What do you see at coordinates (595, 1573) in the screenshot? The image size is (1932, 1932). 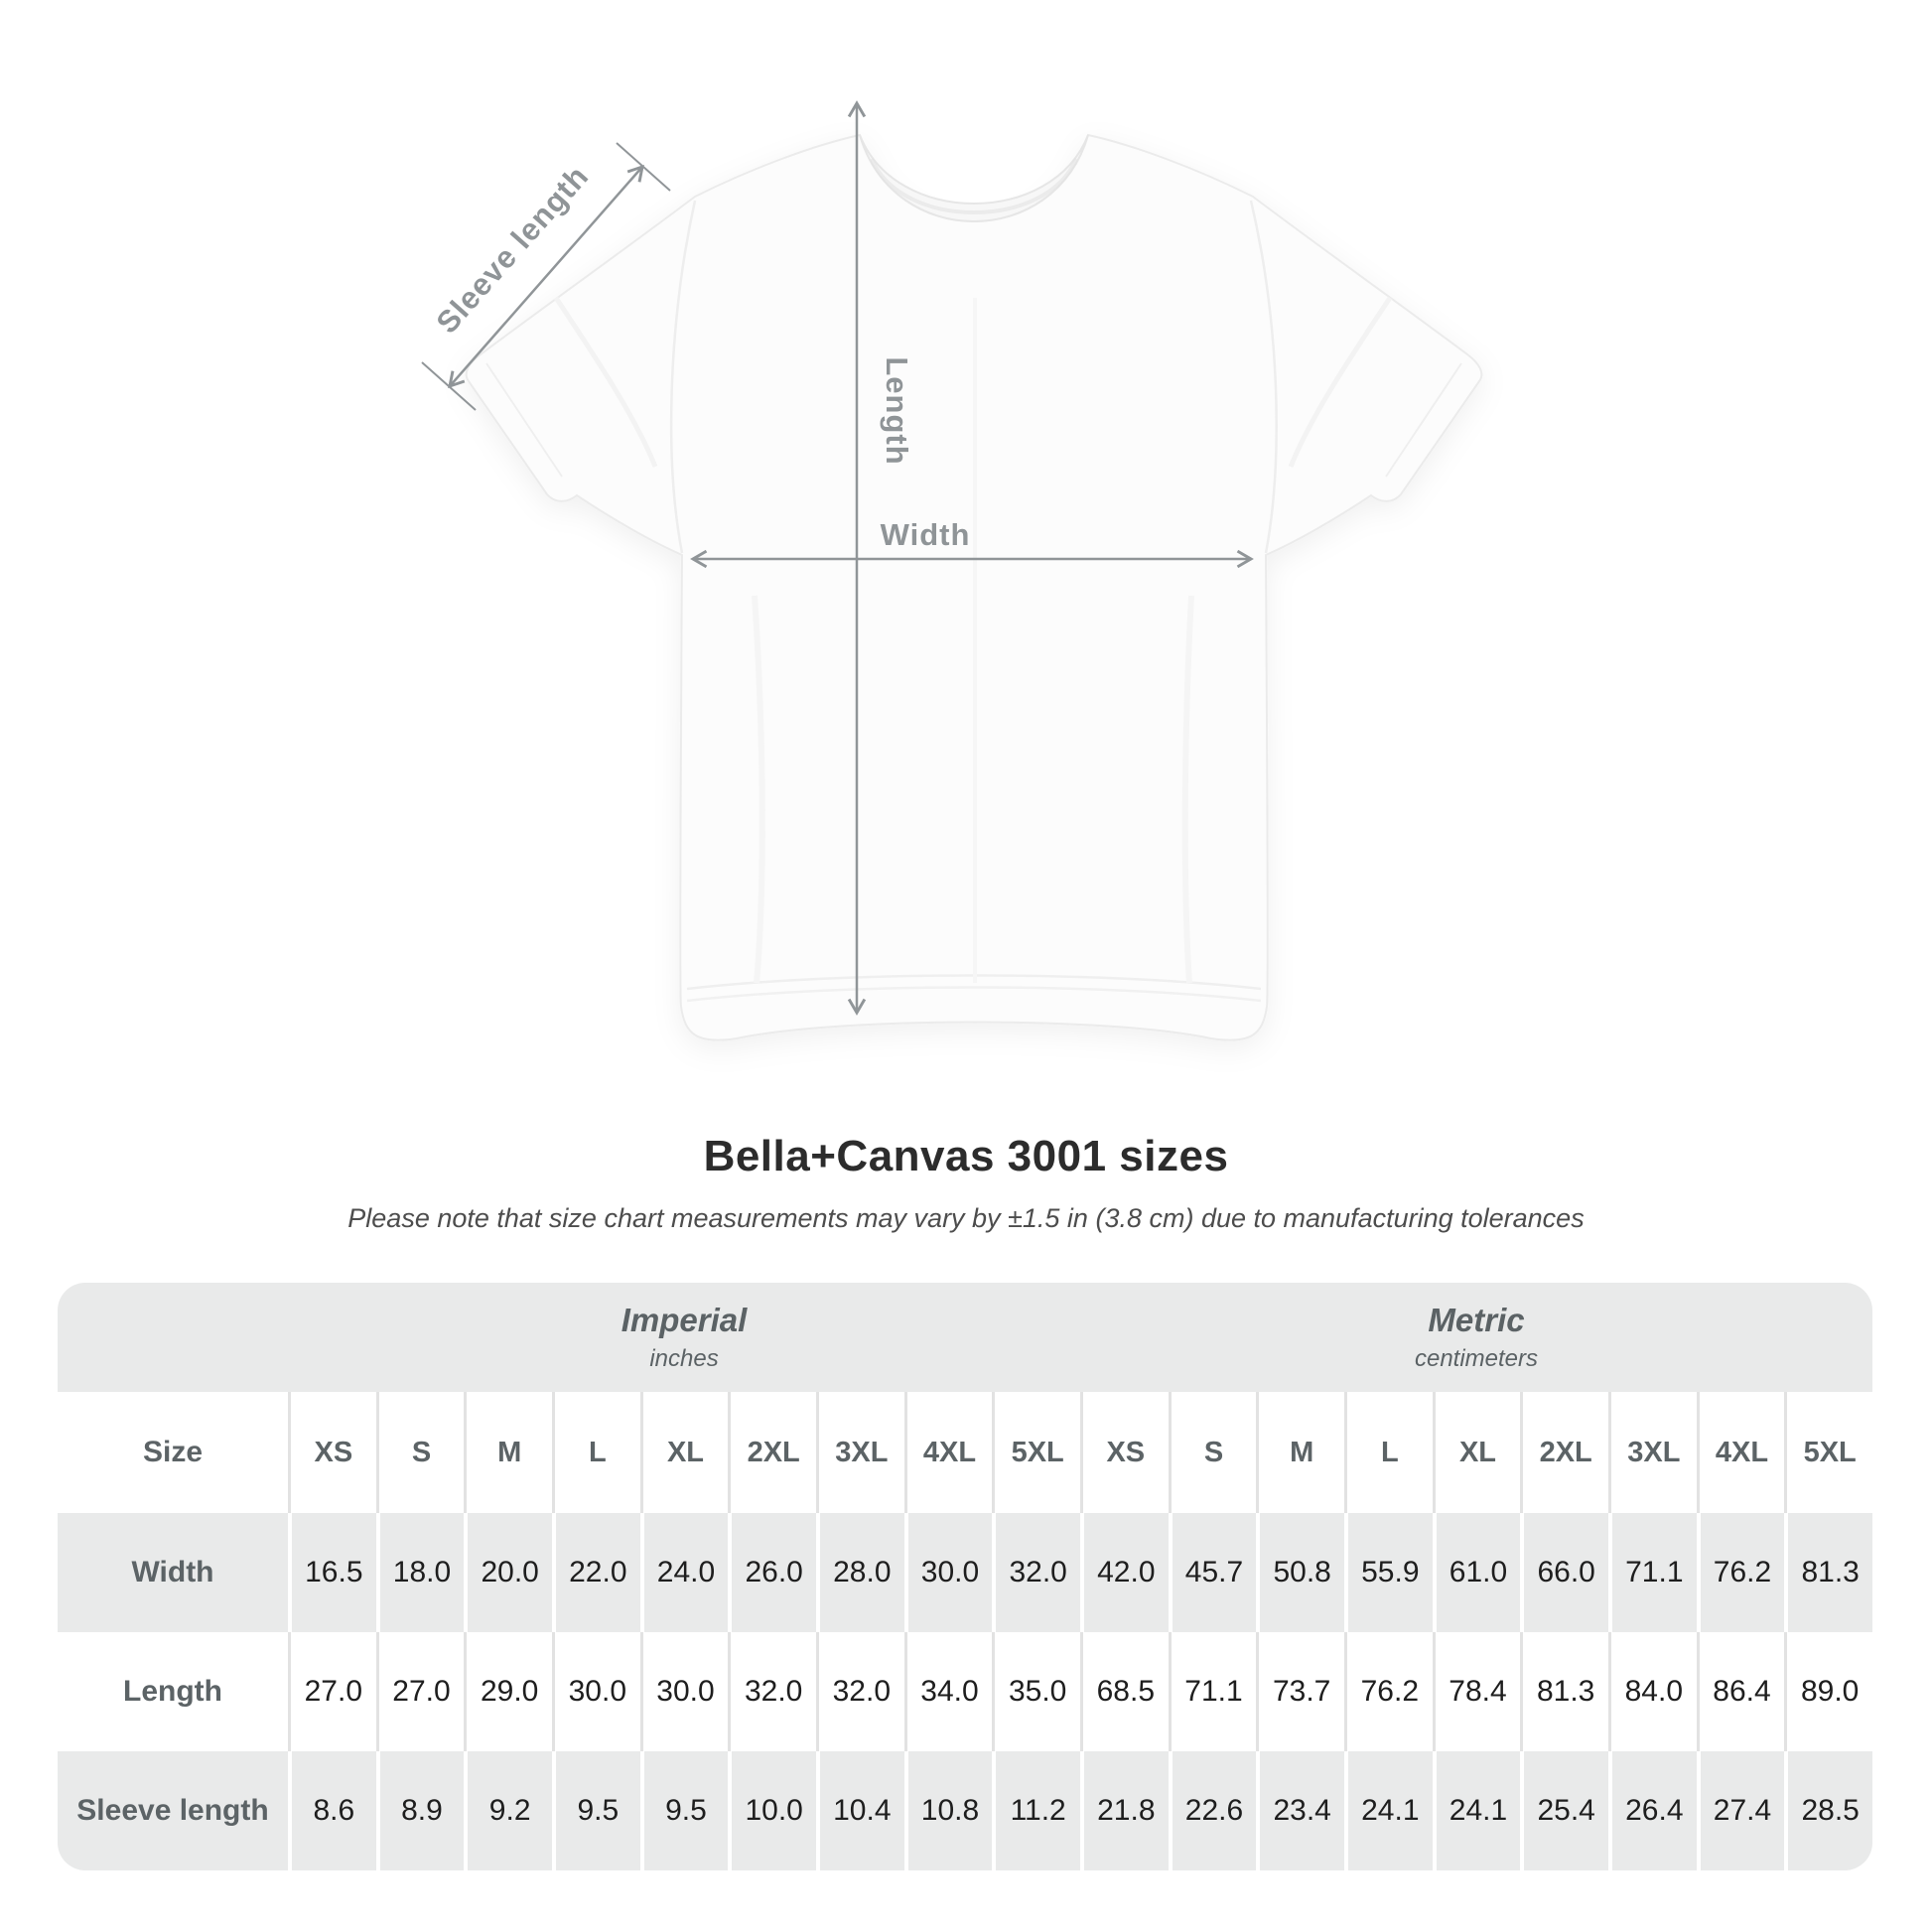 I see `table-cell: 22.0` at bounding box center [595, 1573].